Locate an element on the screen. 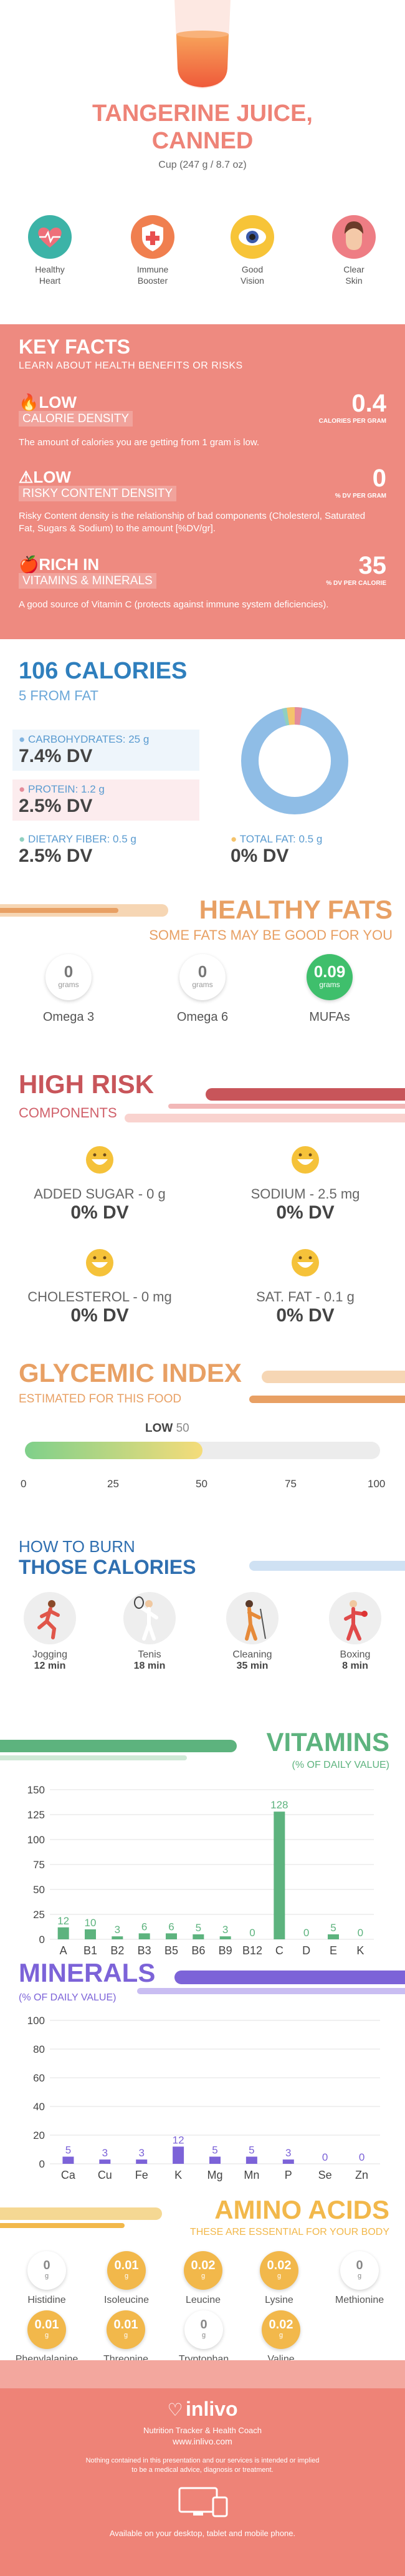 This screenshot has width=405, height=2576. amino-title: AMINO ACIDS is located at coordinates (301, 2209).